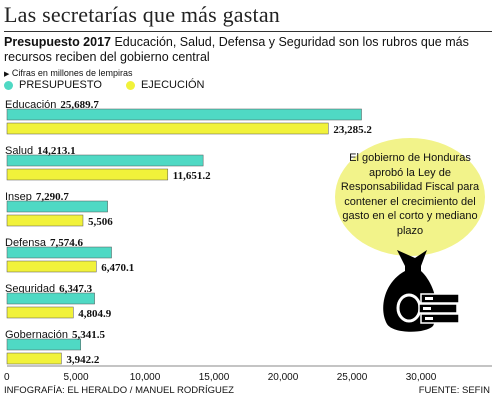 This screenshot has width=496, height=400. What do you see at coordinates (18, 197) in the screenshot?
I see `category-label: Insep` at bounding box center [18, 197].